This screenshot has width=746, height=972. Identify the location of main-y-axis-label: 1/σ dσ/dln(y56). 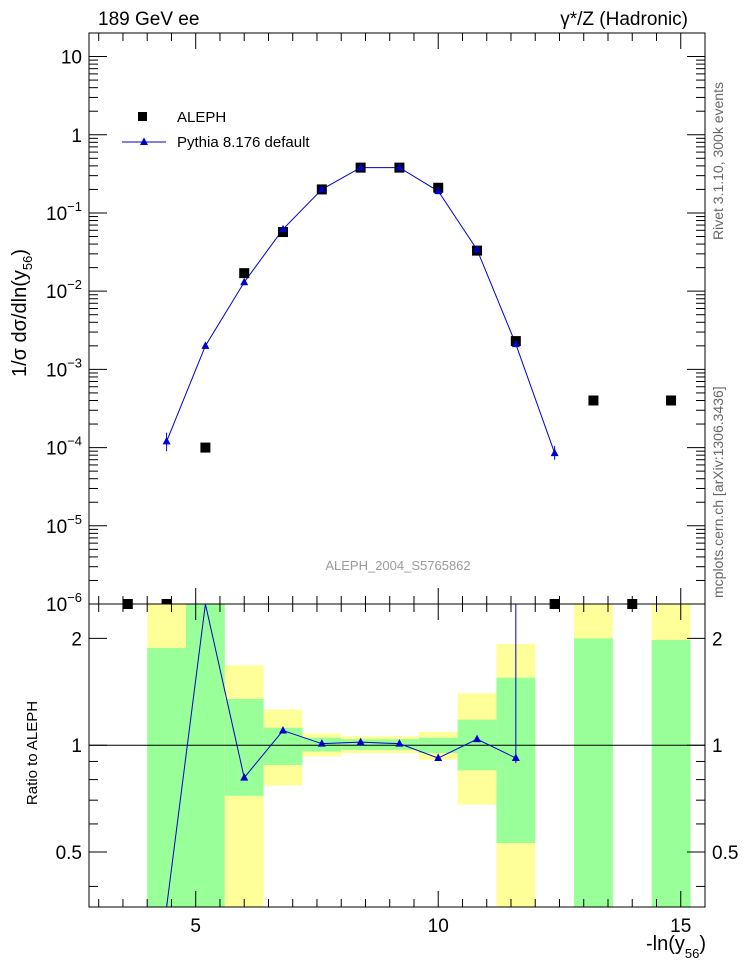
(22, 313).